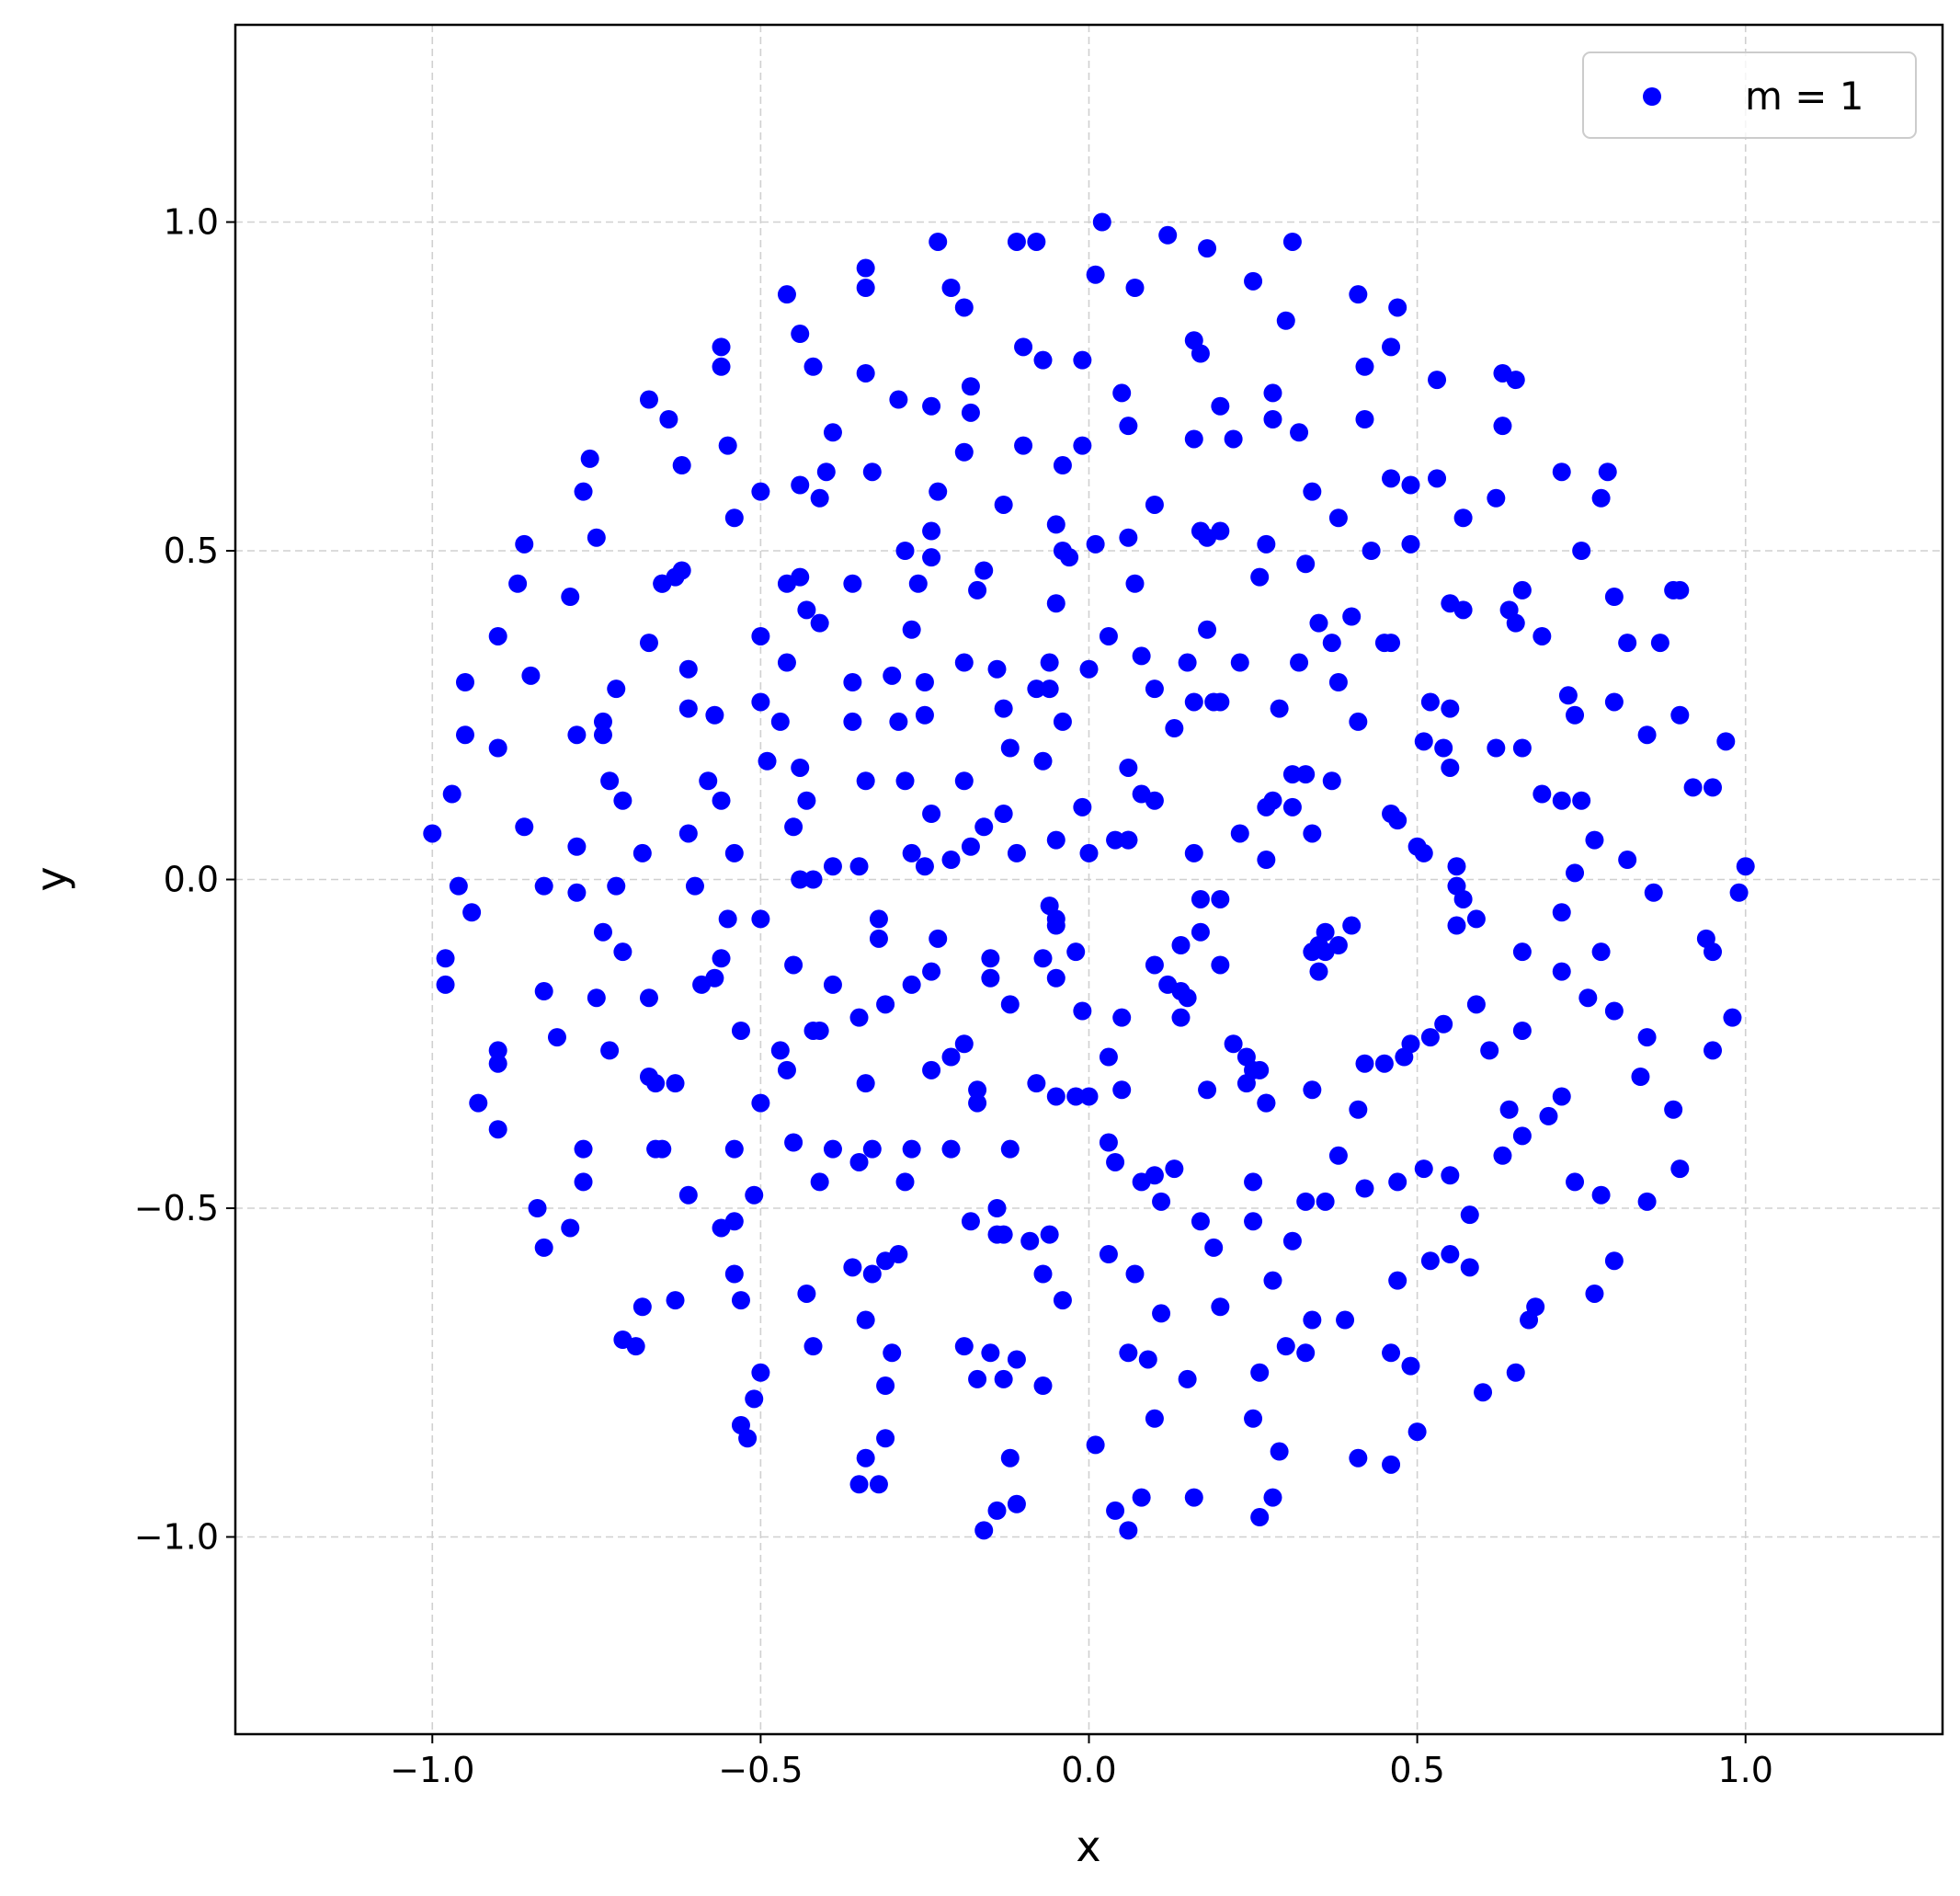  Describe the element at coordinates (1088, 1846) in the screenshot. I see `x-axis-label: x` at that location.